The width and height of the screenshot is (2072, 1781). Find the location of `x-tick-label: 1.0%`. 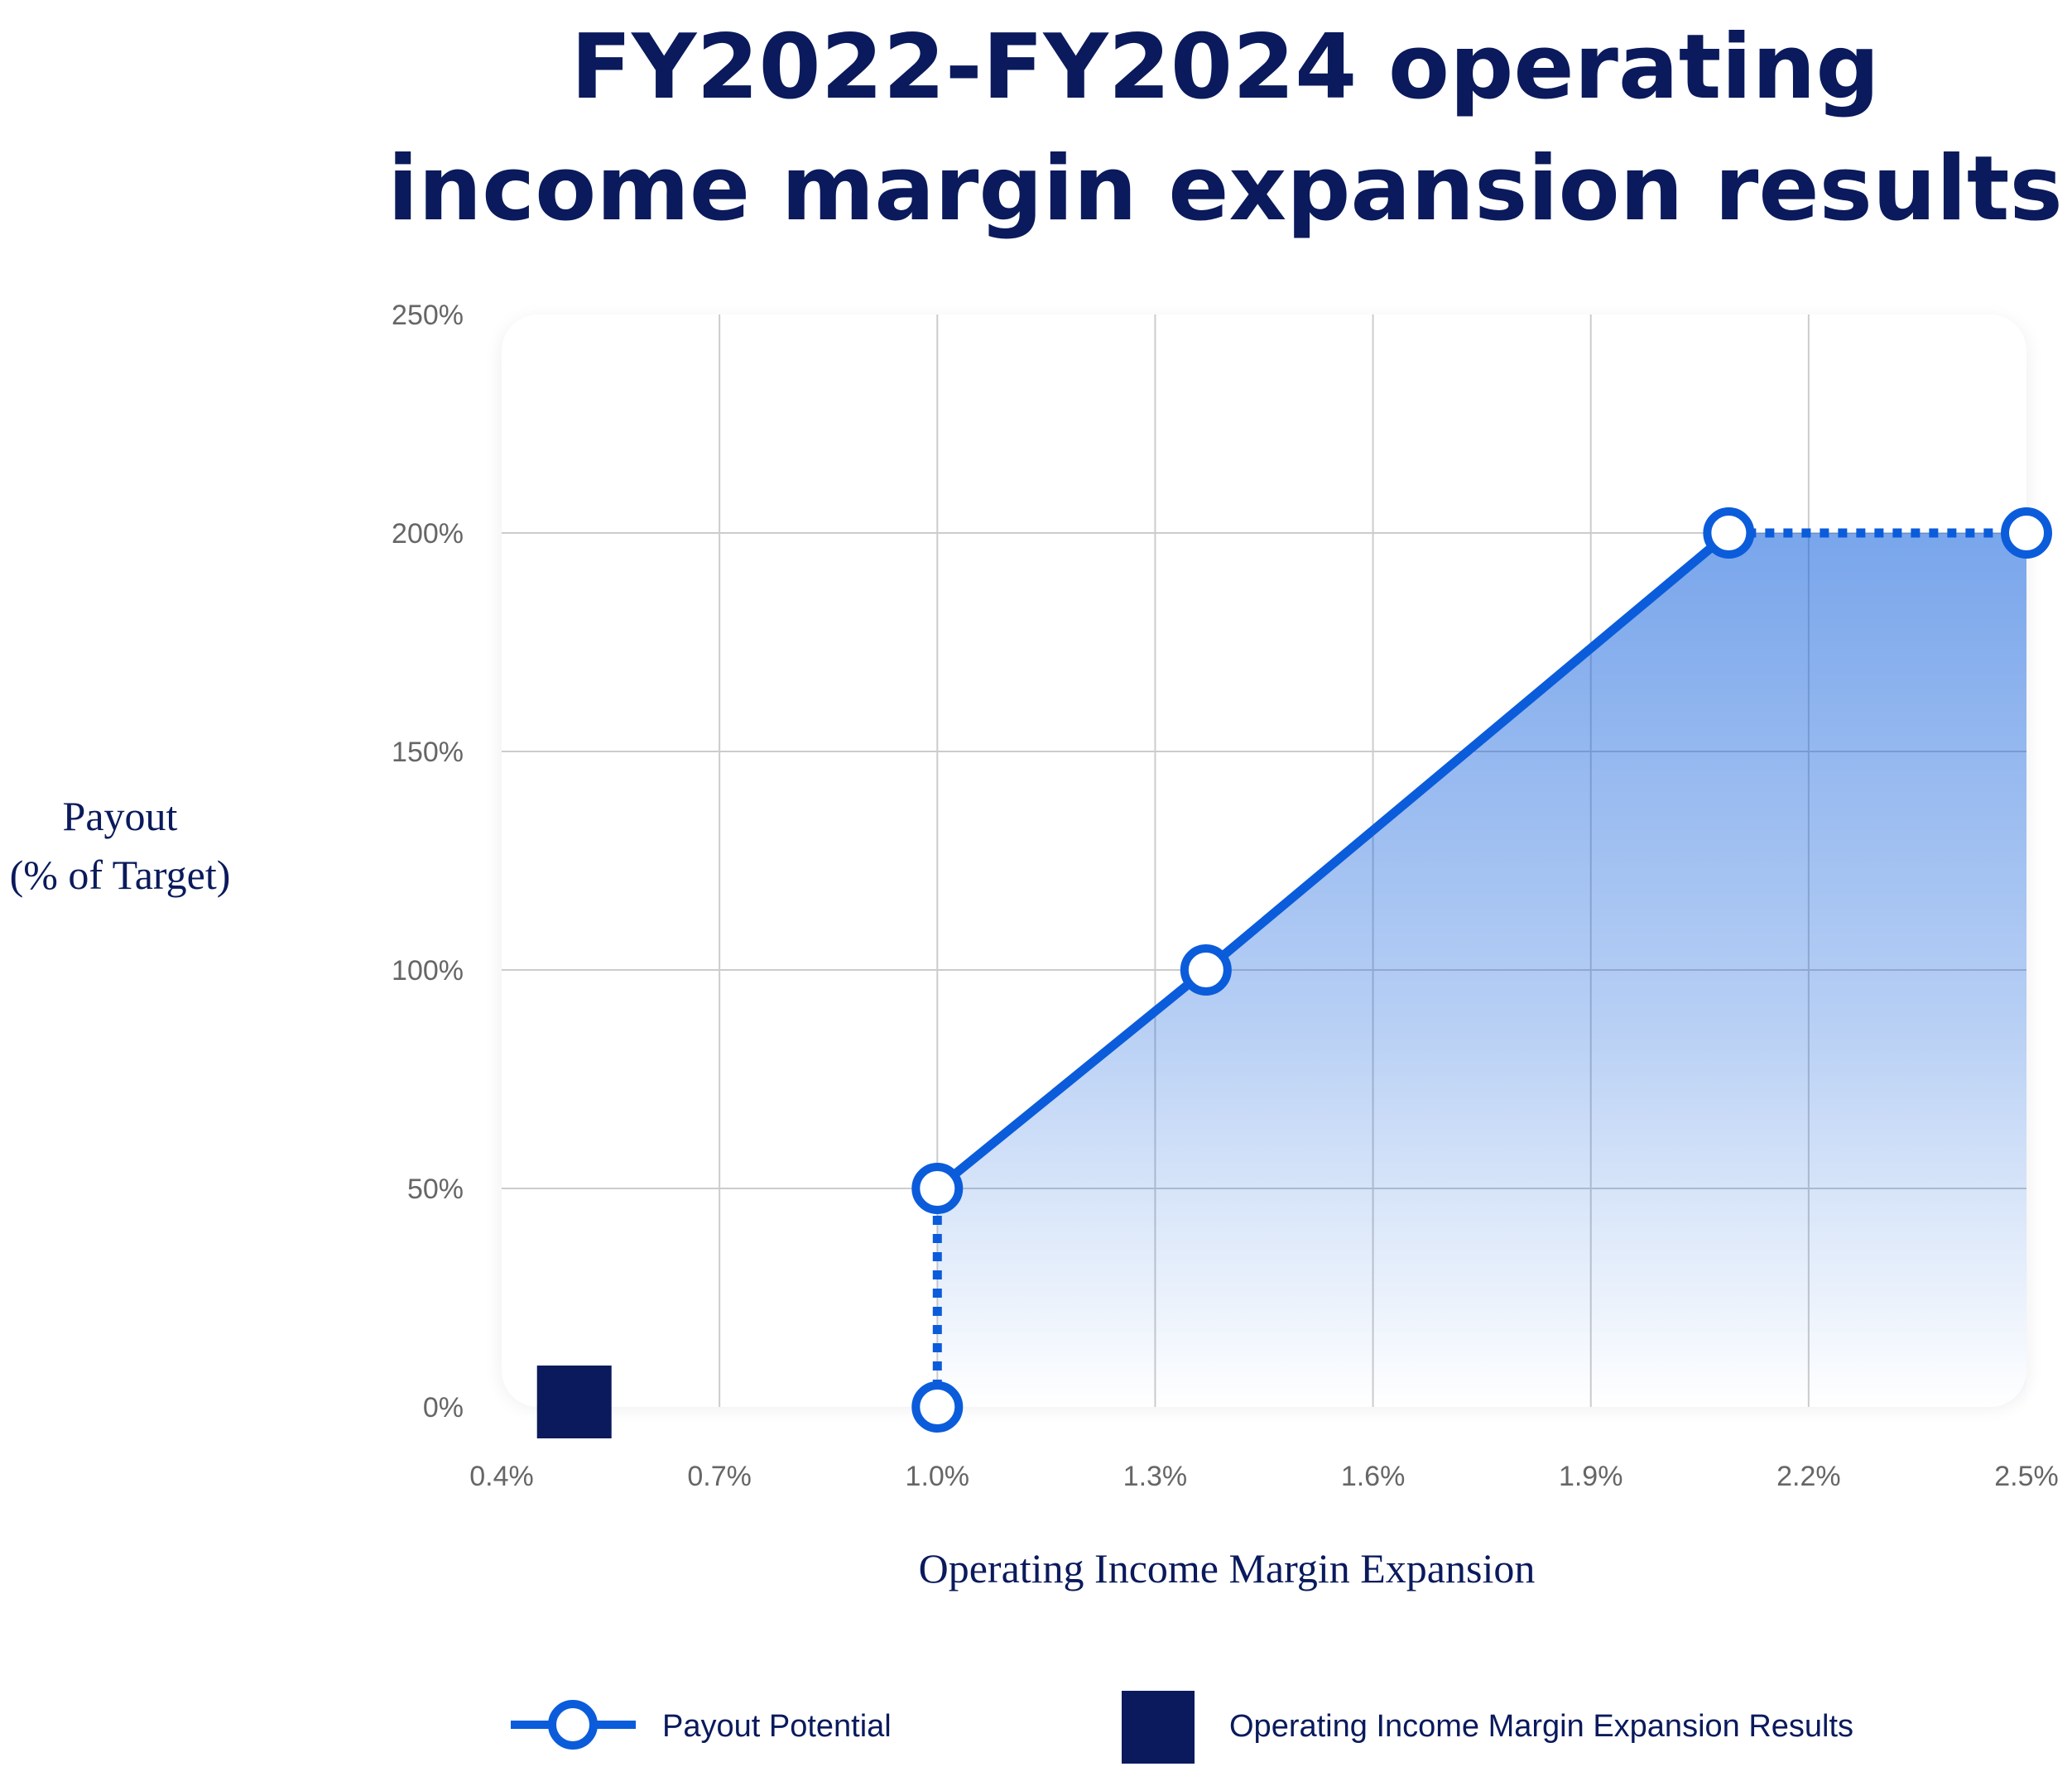

x-tick-label: 1.0% is located at coordinates (938, 1476).